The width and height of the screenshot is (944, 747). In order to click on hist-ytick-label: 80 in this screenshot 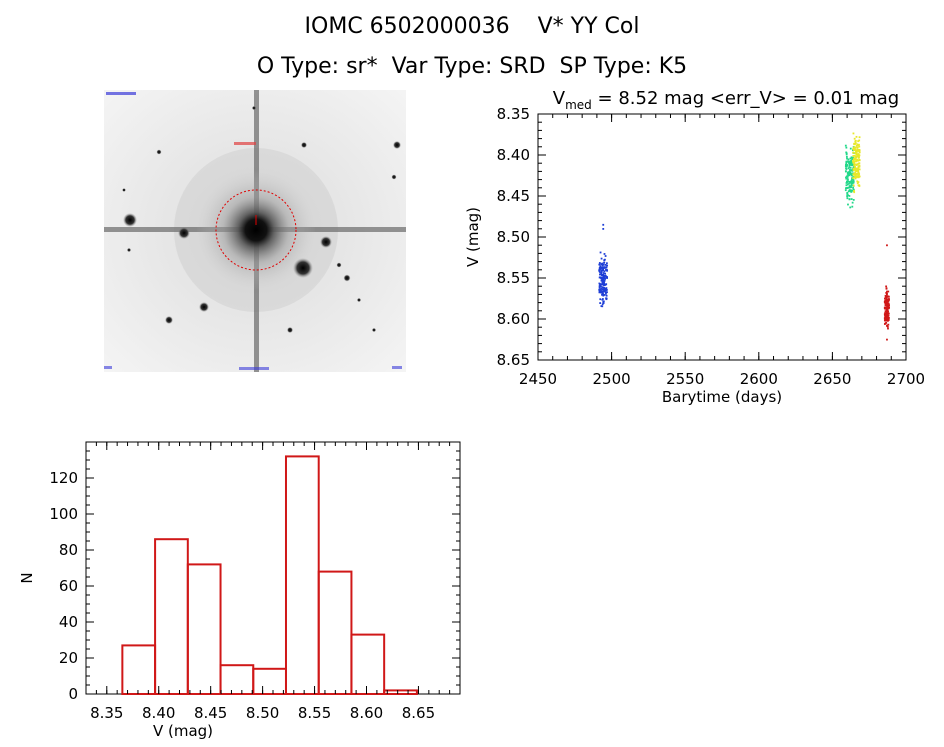, I will do `click(68, 550)`.